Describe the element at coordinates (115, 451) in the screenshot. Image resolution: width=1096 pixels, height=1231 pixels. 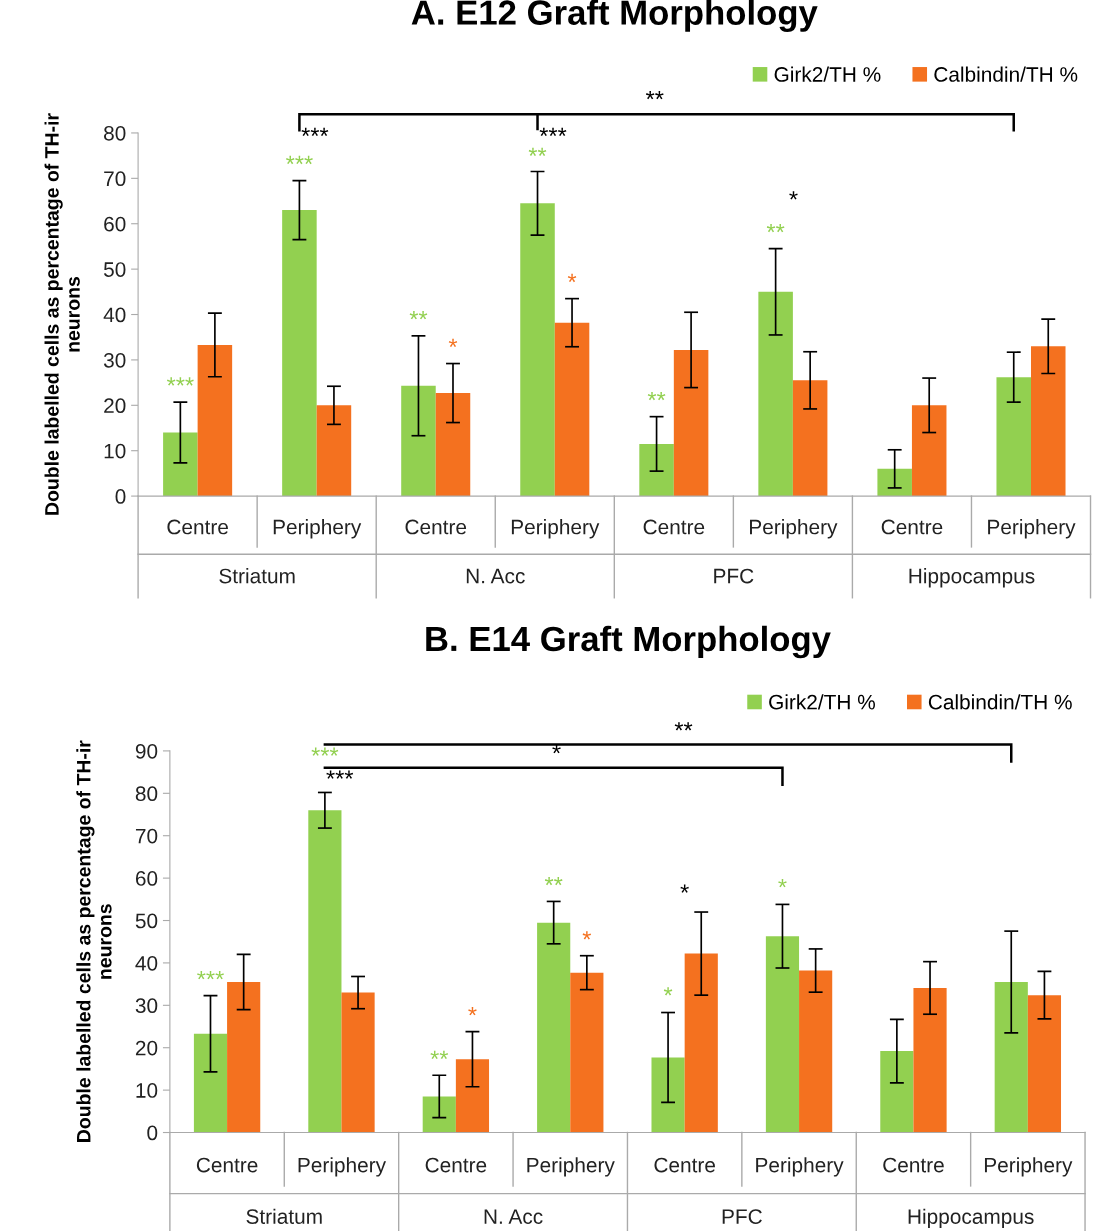
I see `y-tick-label: 10` at that location.